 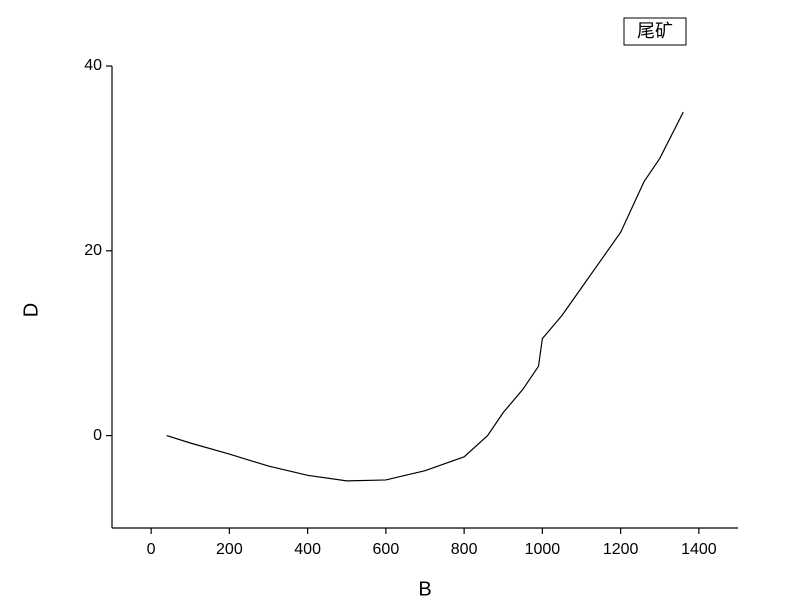 I want to click on y-tick-label: 40, so click(x=93, y=65).